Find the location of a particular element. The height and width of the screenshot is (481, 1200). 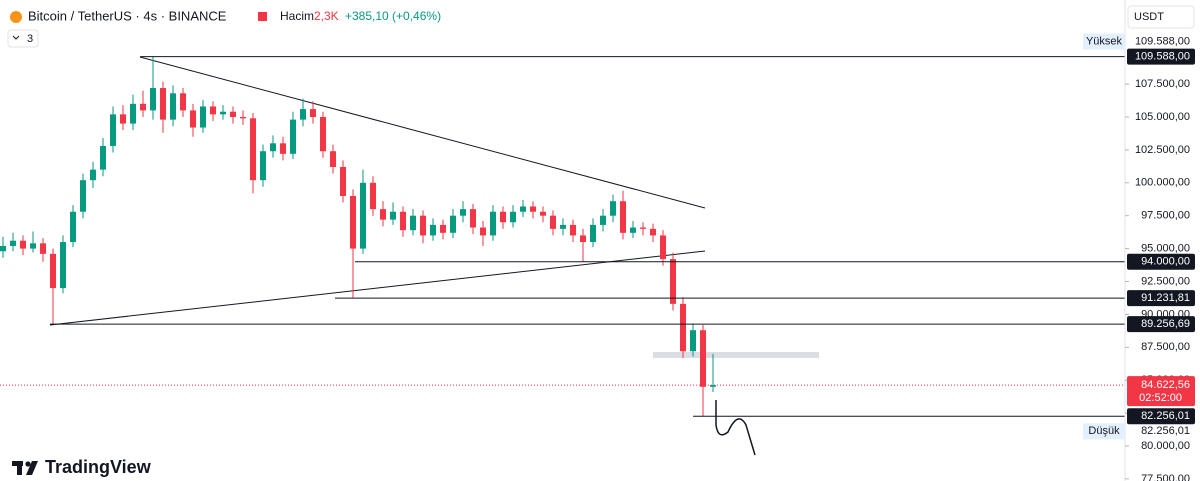

y-tick-label: 80.000,00 is located at coordinates (1165, 446).